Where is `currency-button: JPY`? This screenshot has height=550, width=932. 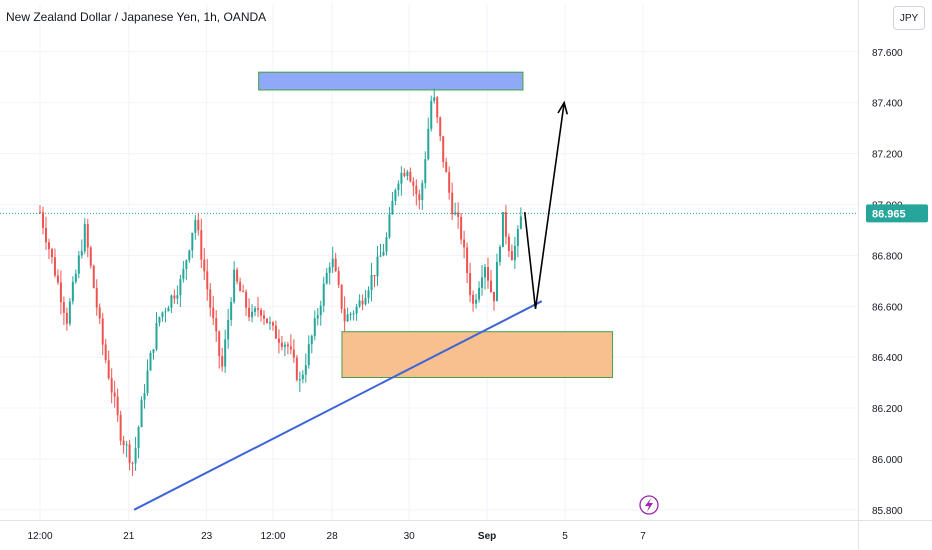
currency-button: JPY is located at coordinates (909, 18).